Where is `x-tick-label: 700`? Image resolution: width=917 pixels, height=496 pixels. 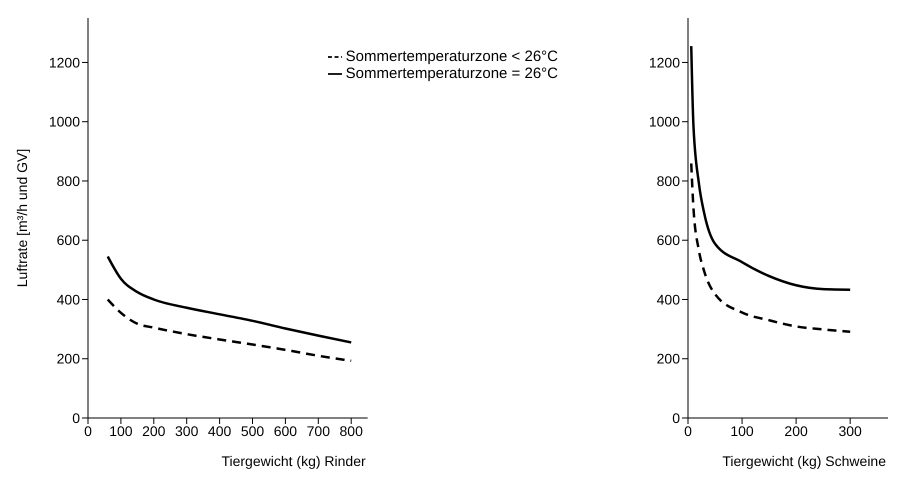
x-tick-label: 700 is located at coordinates (318, 430).